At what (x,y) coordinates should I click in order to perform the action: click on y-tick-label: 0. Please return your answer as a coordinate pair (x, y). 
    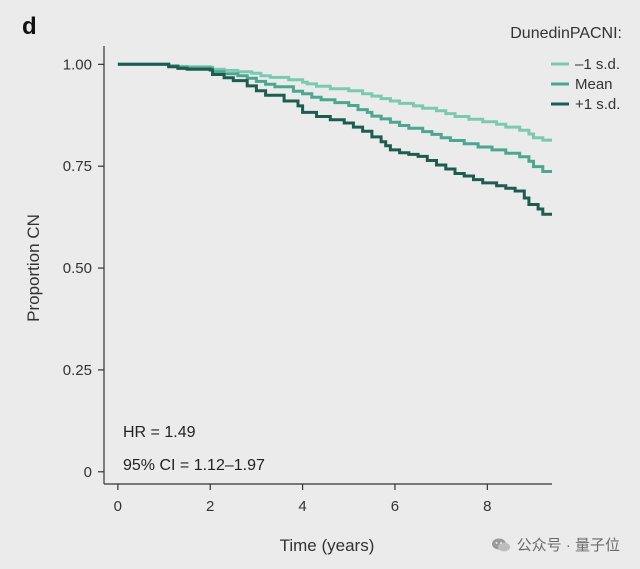
    Looking at the image, I should click on (88, 472).